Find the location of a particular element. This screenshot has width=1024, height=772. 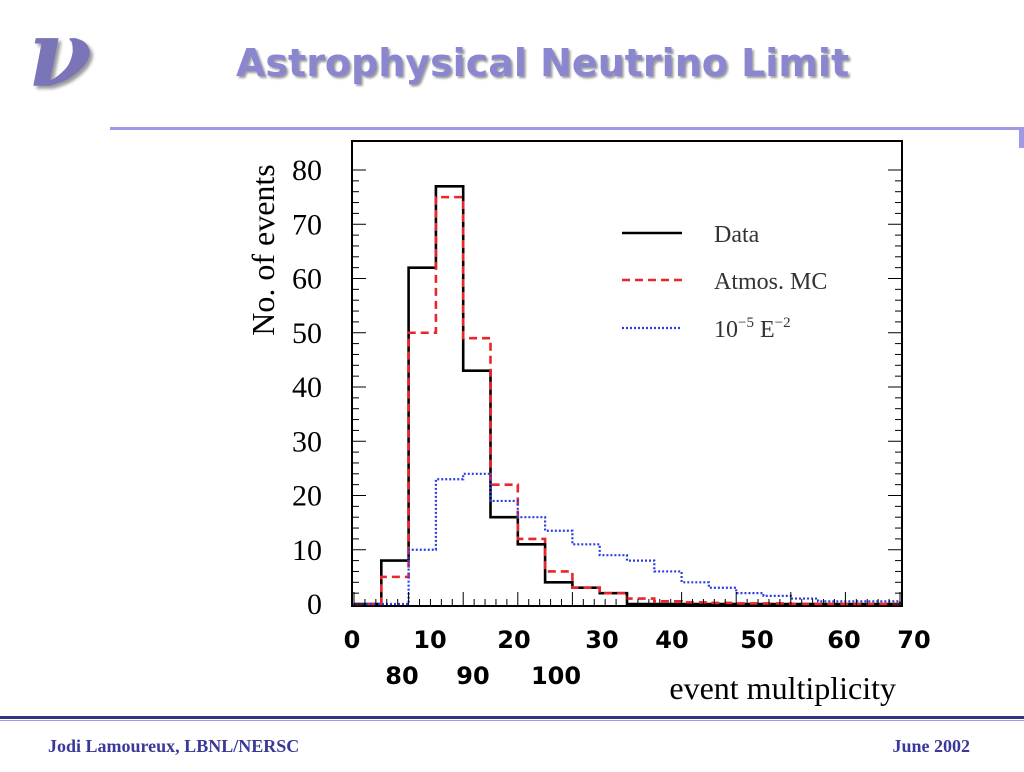

legend-label-3: 10−5 E−2 is located at coordinates (752, 329).